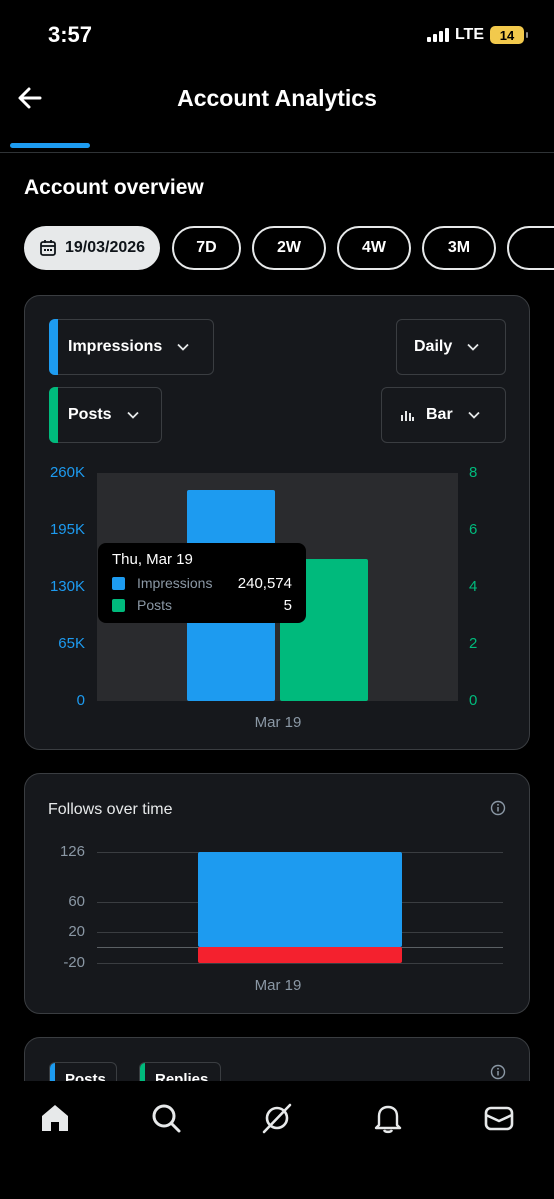 The image size is (554, 1199). Describe the element at coordinates (80, 700) in the screenshot. I see `y-left-tick-label: 0` at that location.